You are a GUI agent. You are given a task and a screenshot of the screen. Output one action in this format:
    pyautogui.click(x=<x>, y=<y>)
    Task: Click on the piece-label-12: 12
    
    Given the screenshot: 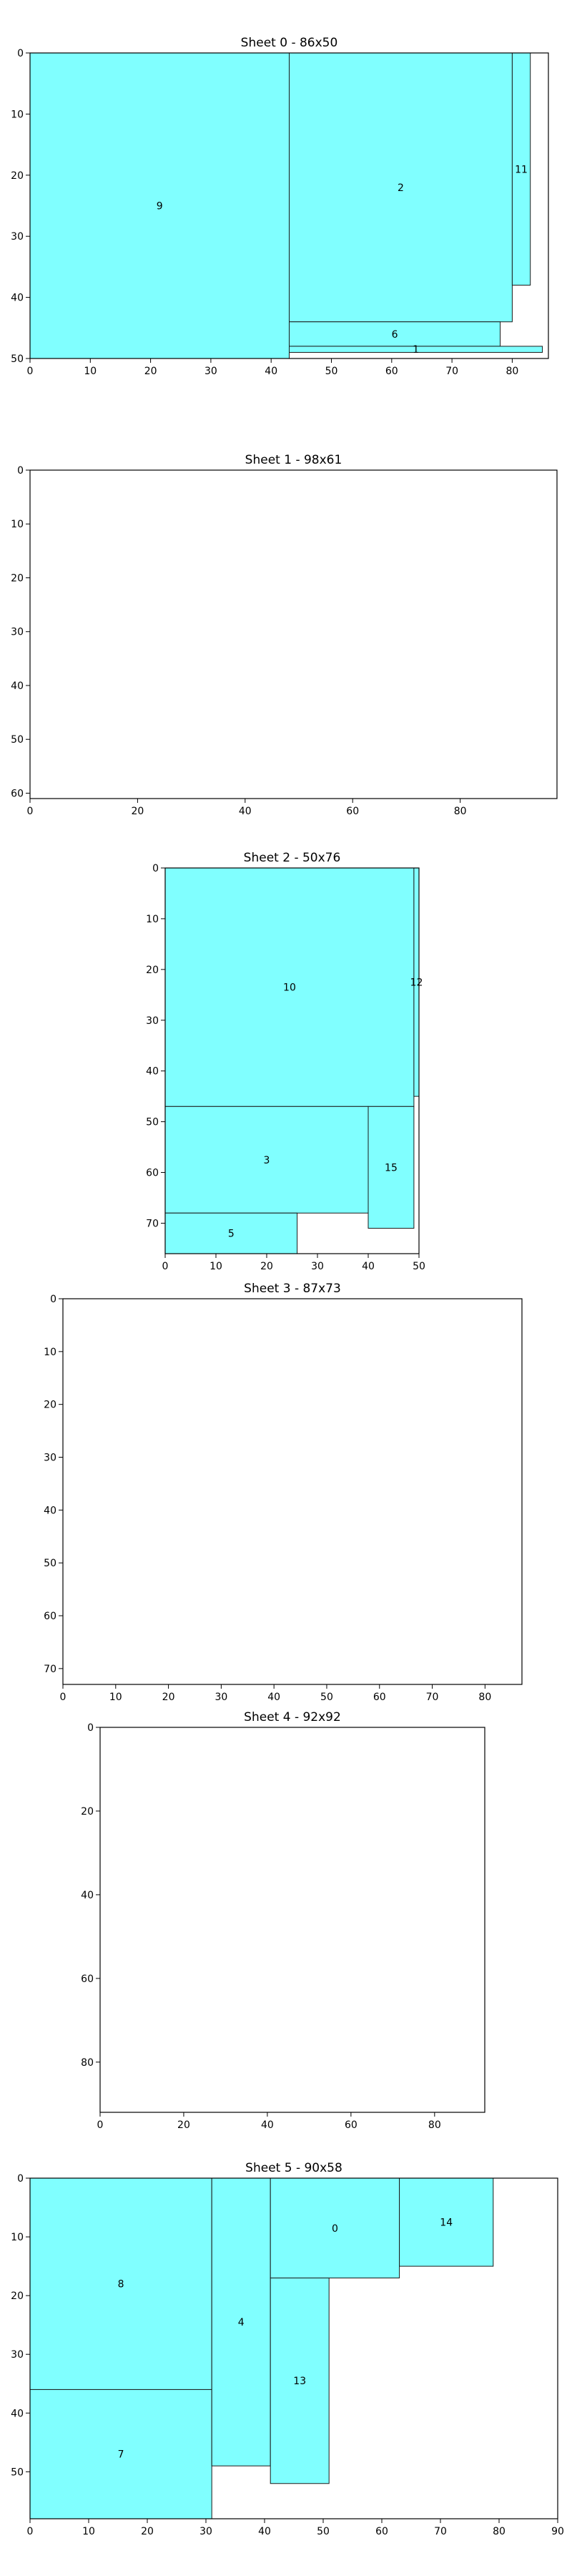 What is the action you would take?
    pyautogui.click(x=416, y=983)
    